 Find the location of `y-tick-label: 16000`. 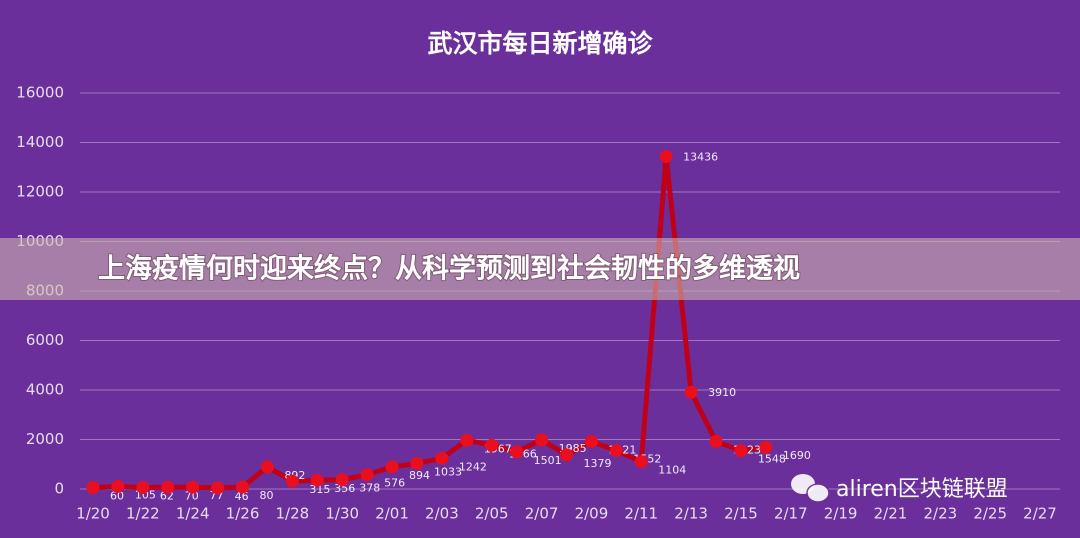

y-tick-label: 16000 is located at coordinates (40, 93).